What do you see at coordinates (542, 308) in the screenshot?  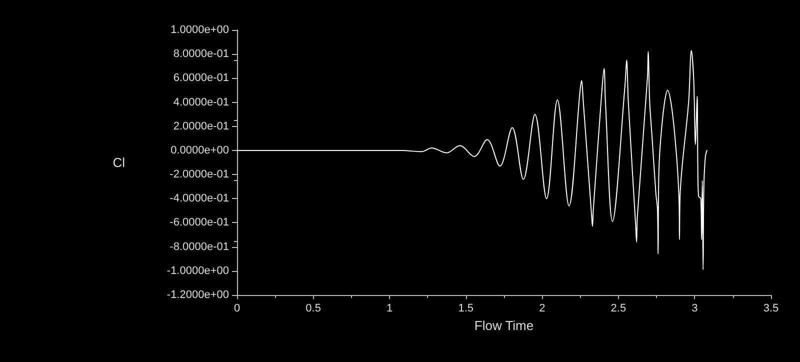 I see `x-tick-label: 2` at bounding box center [542, 308].